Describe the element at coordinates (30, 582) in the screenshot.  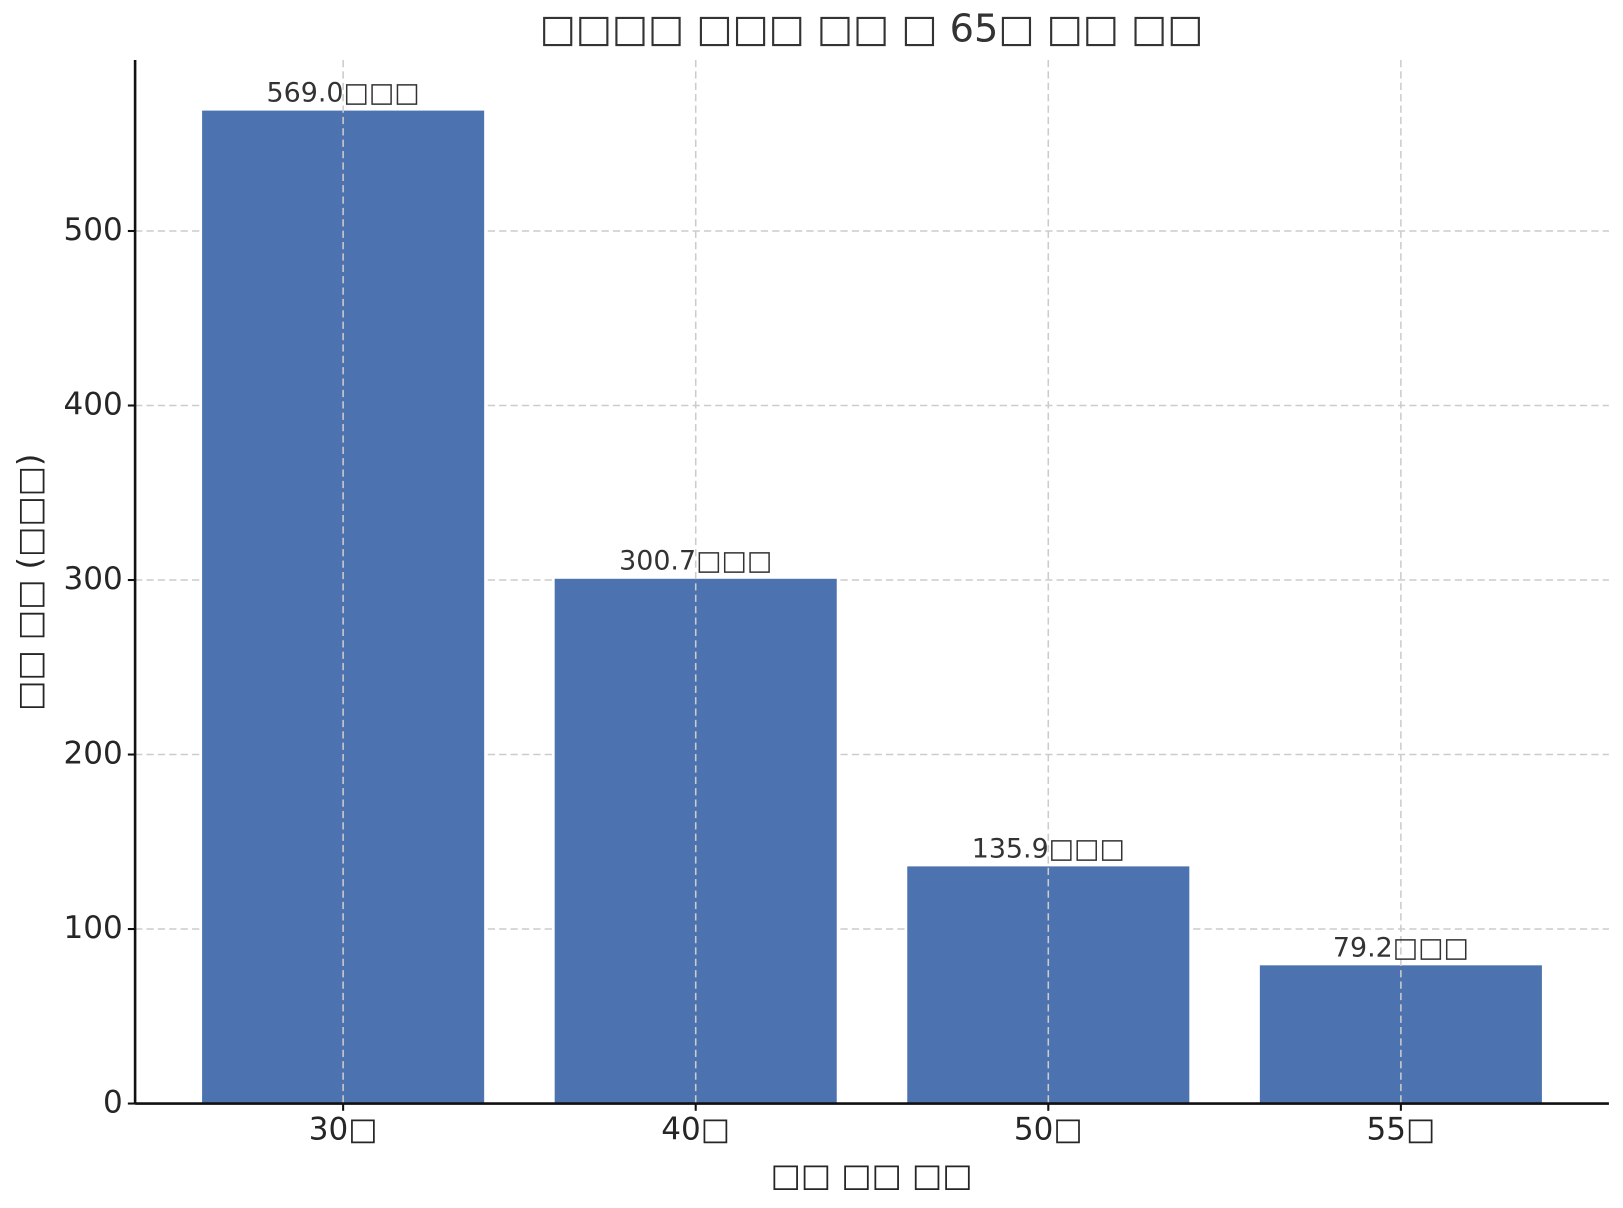
I see `y-axis-label: □□ □□ (□□□)` at that location.